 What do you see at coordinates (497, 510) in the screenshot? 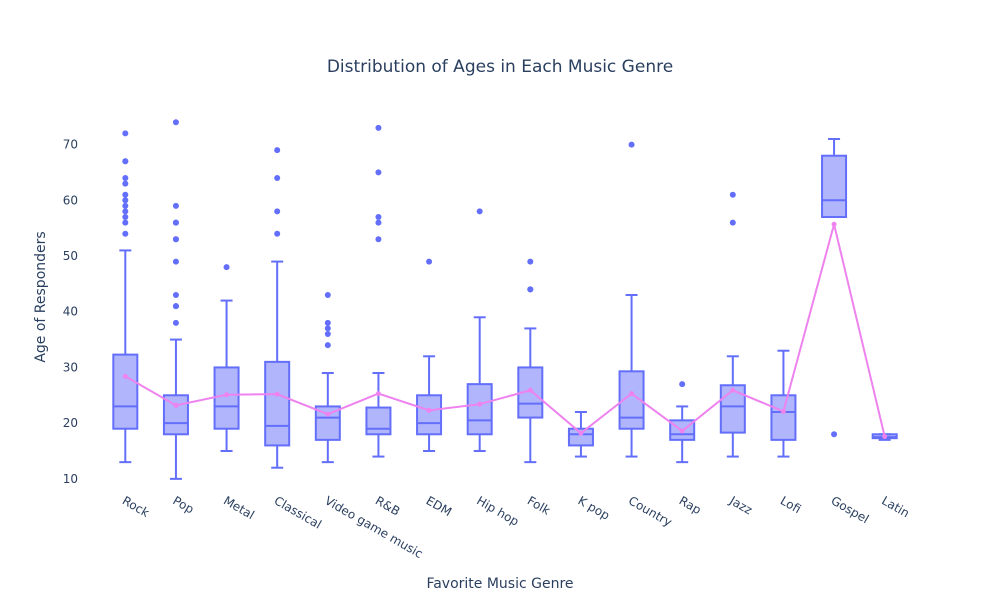
I see `x-tick-label: Hip hop` at bounding box center [497, 510].